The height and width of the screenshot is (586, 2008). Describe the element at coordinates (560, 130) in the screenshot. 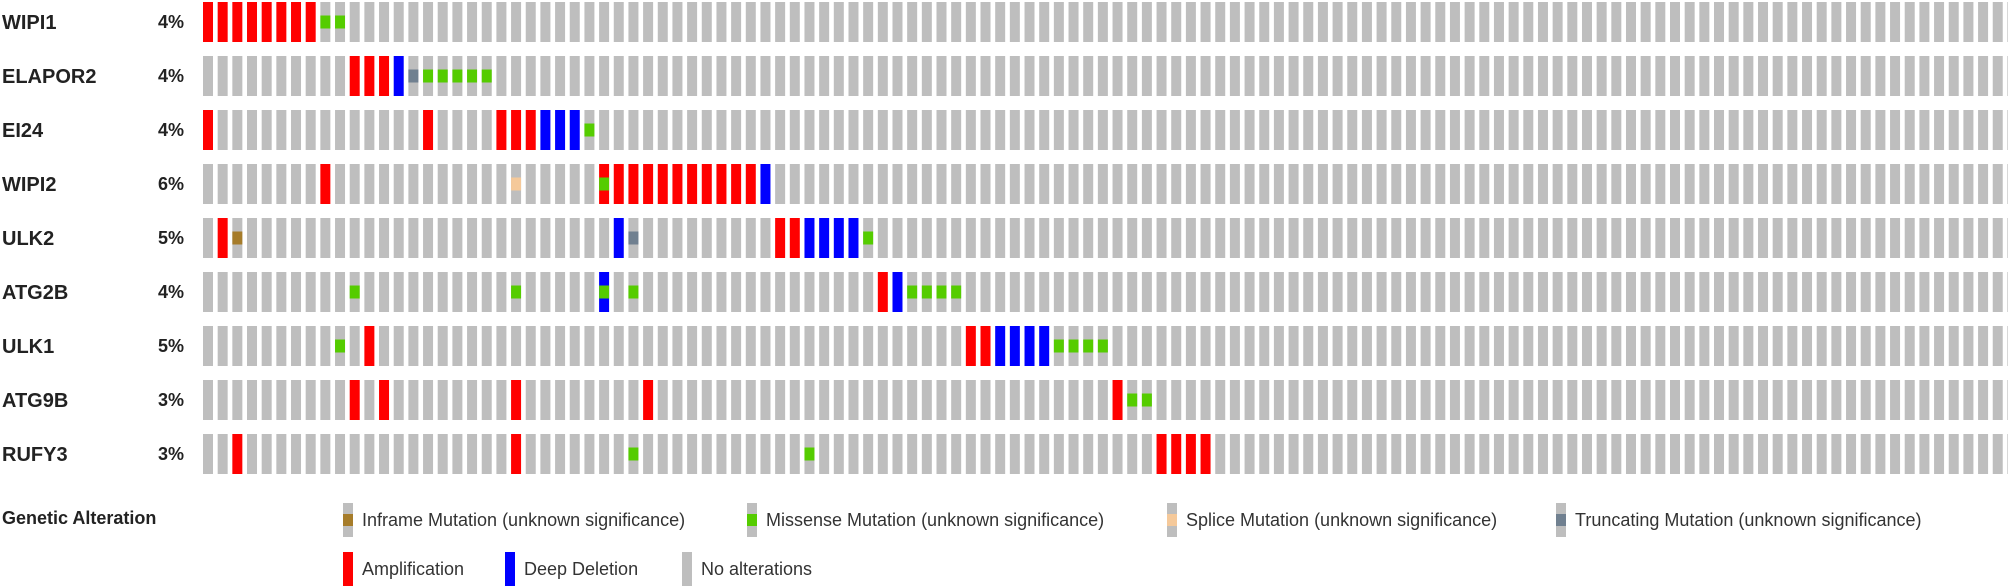

I see `sample-cell-del` at that location.